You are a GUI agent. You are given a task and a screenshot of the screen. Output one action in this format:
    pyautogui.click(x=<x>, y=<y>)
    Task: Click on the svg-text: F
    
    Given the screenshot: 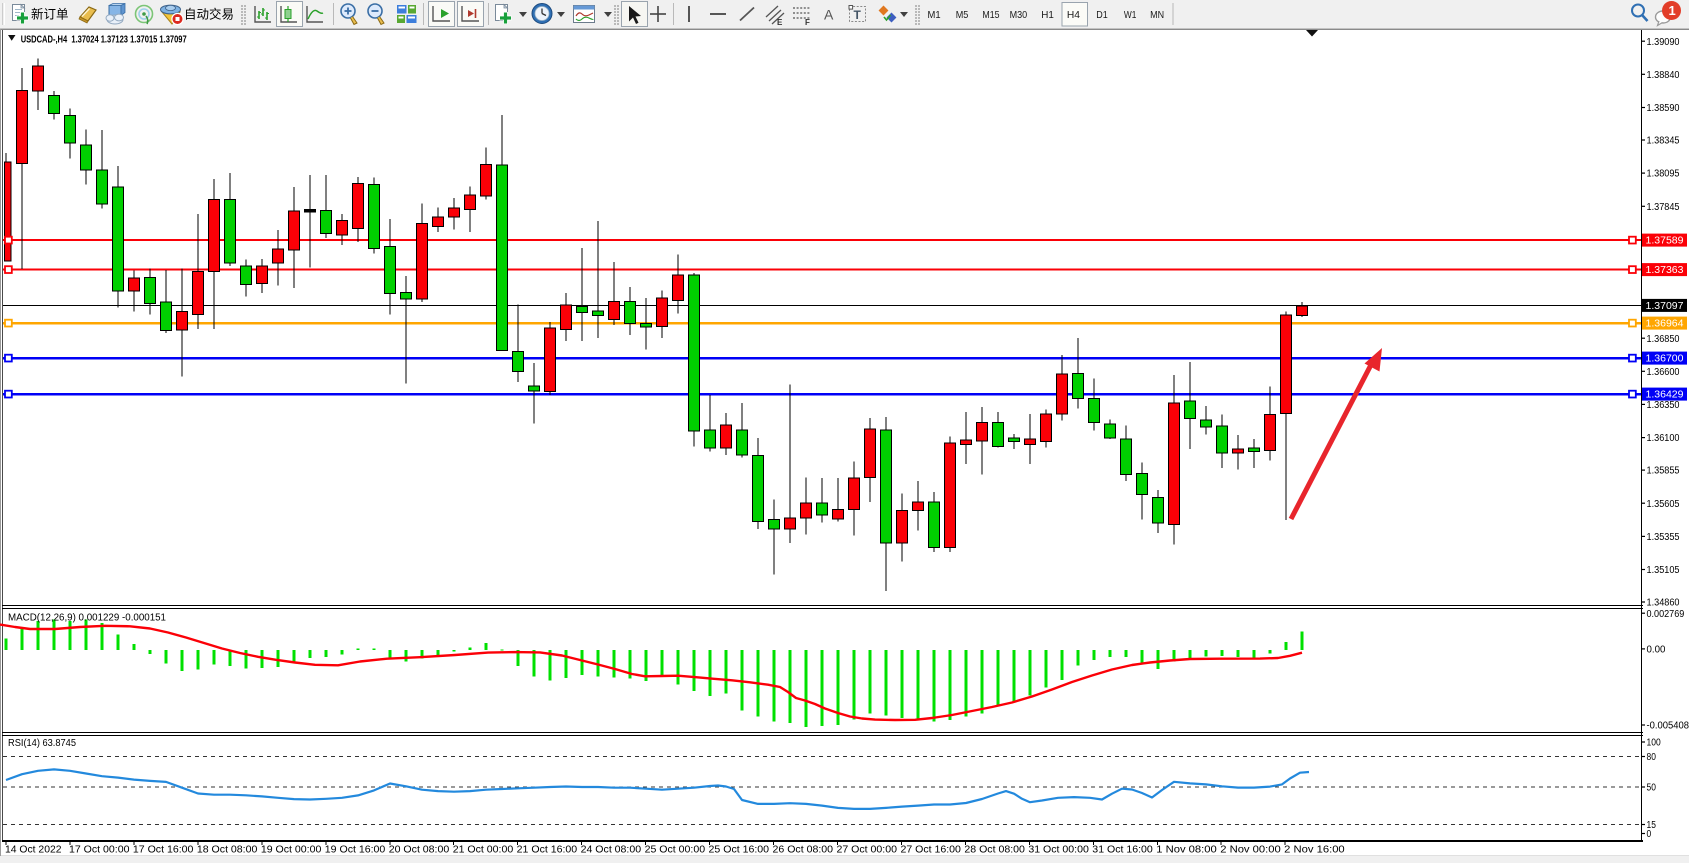 What is the action you would take?
    pyautogui.click(x=807, y=22)
    